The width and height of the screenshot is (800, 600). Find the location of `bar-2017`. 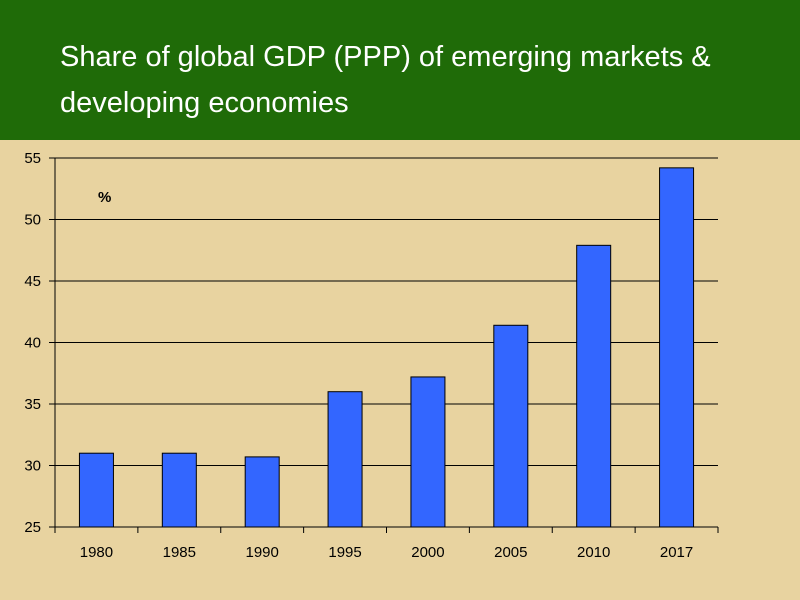

bar-2017 is located at coordinates (677, 347).